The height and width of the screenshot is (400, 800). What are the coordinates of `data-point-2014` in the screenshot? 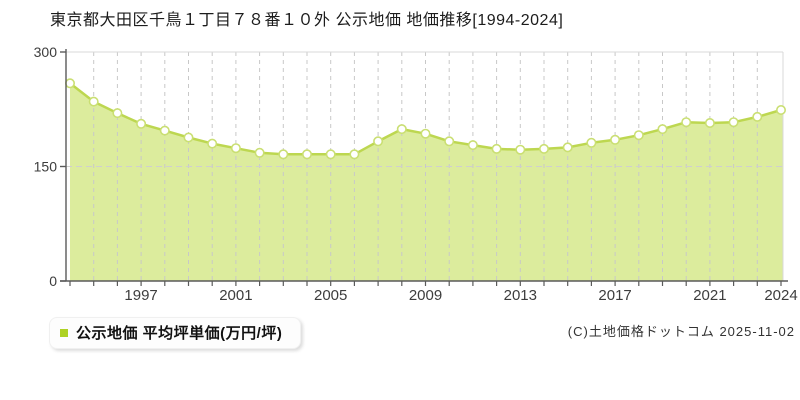 It's located at (543, 148).